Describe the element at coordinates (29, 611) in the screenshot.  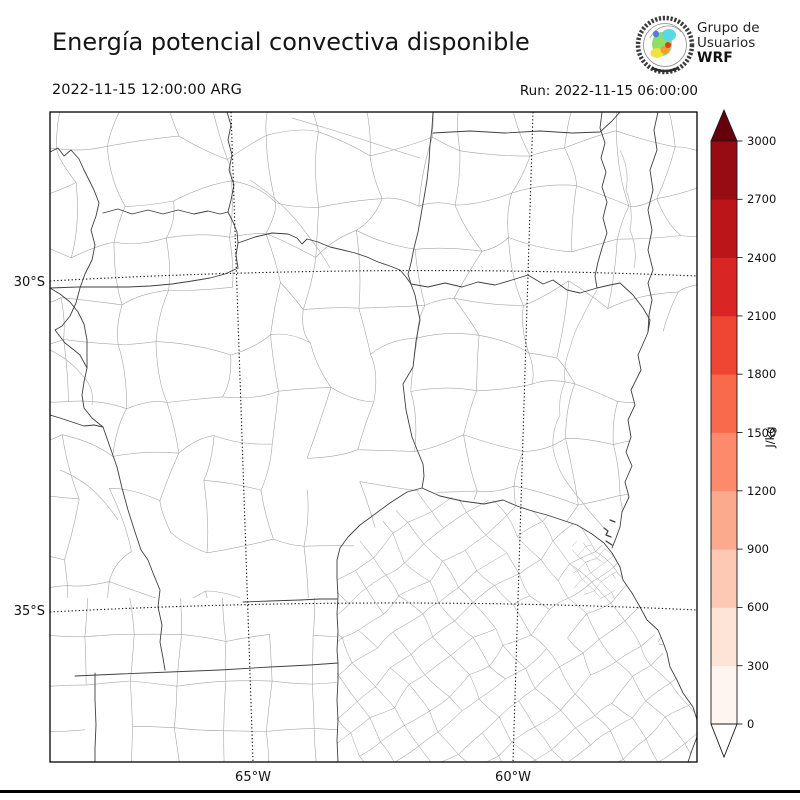
I see `y-axis-label-35S: 35°S` at that location.